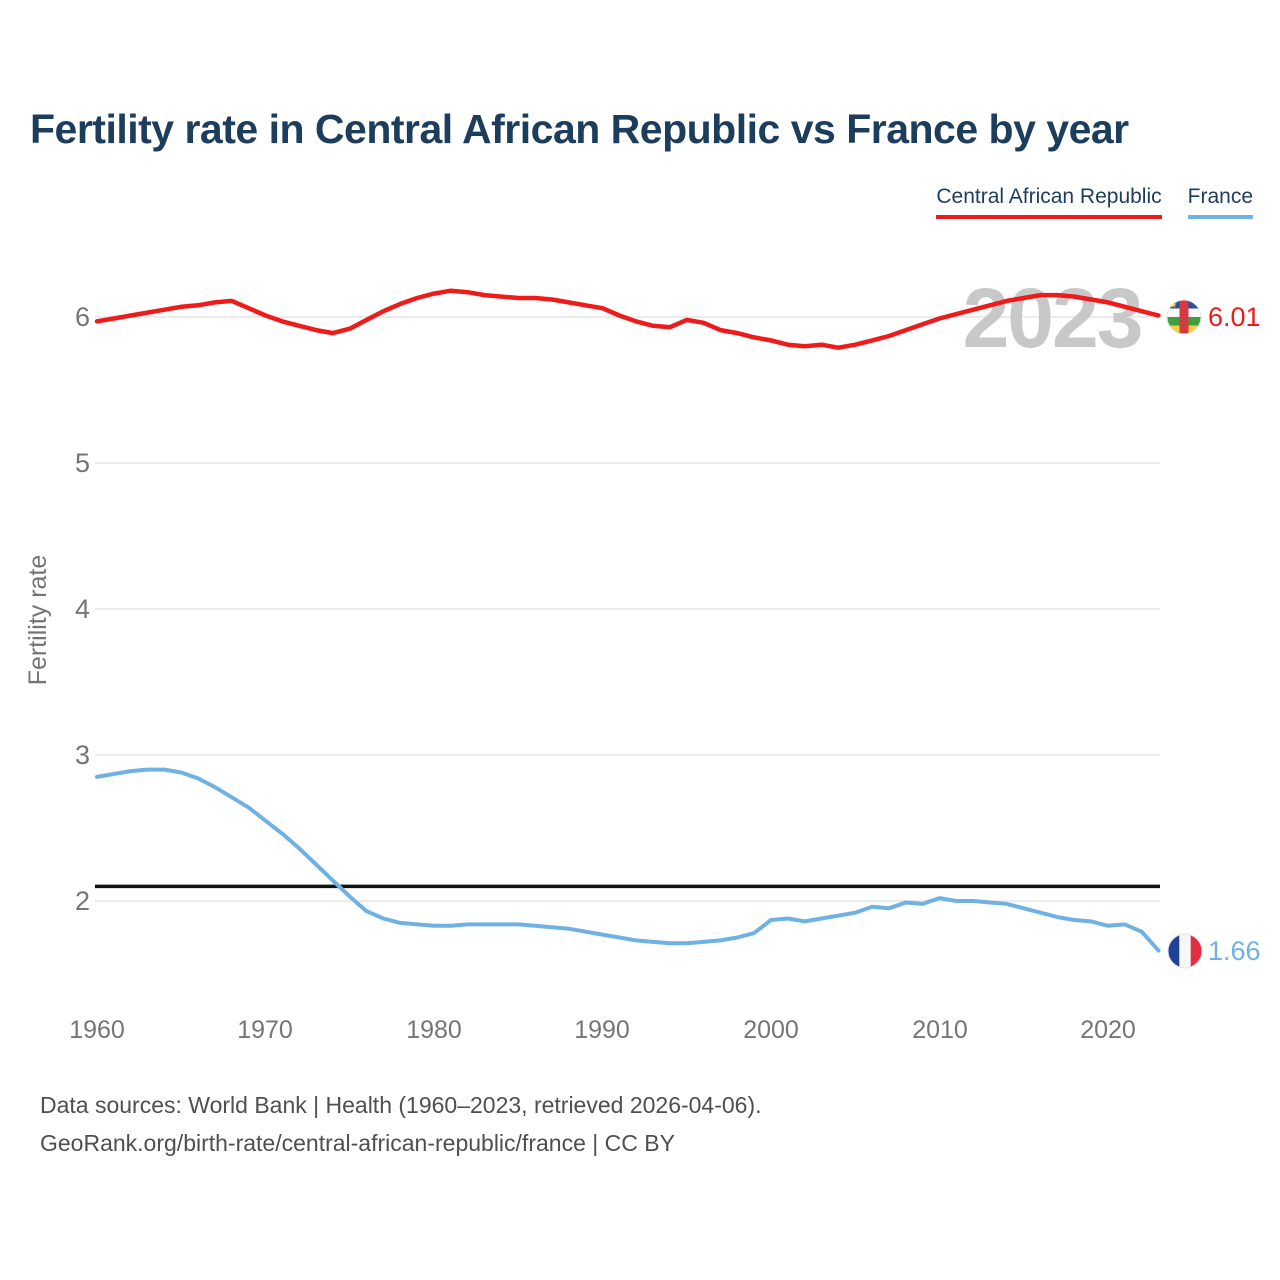  What do you see at coordinates (628, 860) in the screenshot?
I see `series-line-france` at bounding box center [628, 860].